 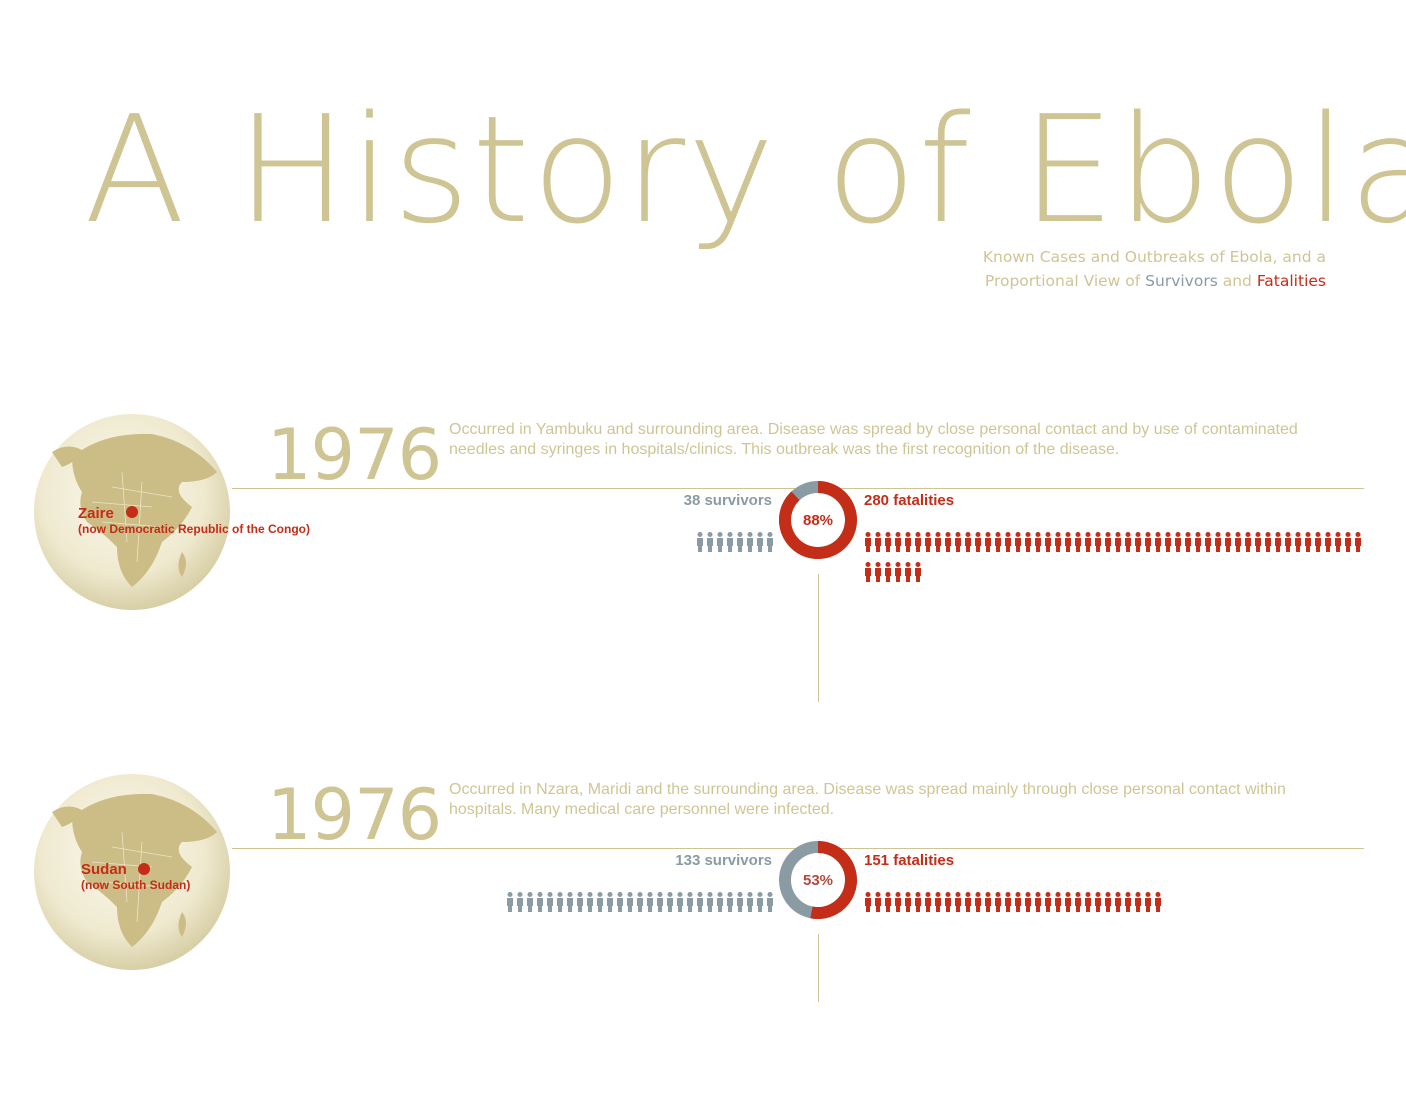 I want to click on subtitle-and: and, so click(x=1237, y=281).